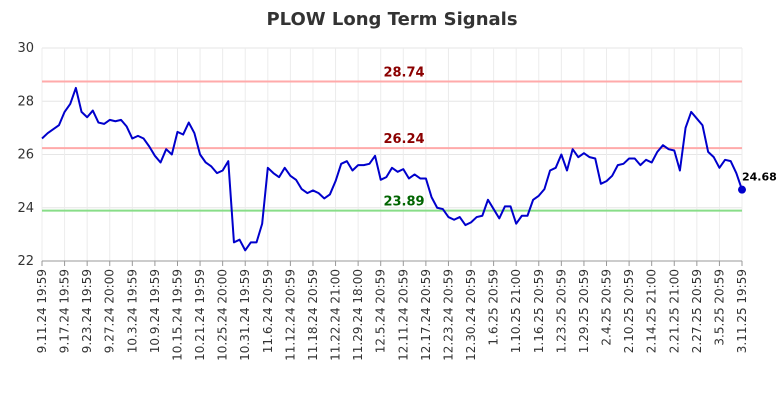 This screenshot has width=784, height=400. What do you see at coordinates (381, 311) in the screenshot?
I see `x-tick-label: 12.5.24 20:59` at bounding box center [381, 311].